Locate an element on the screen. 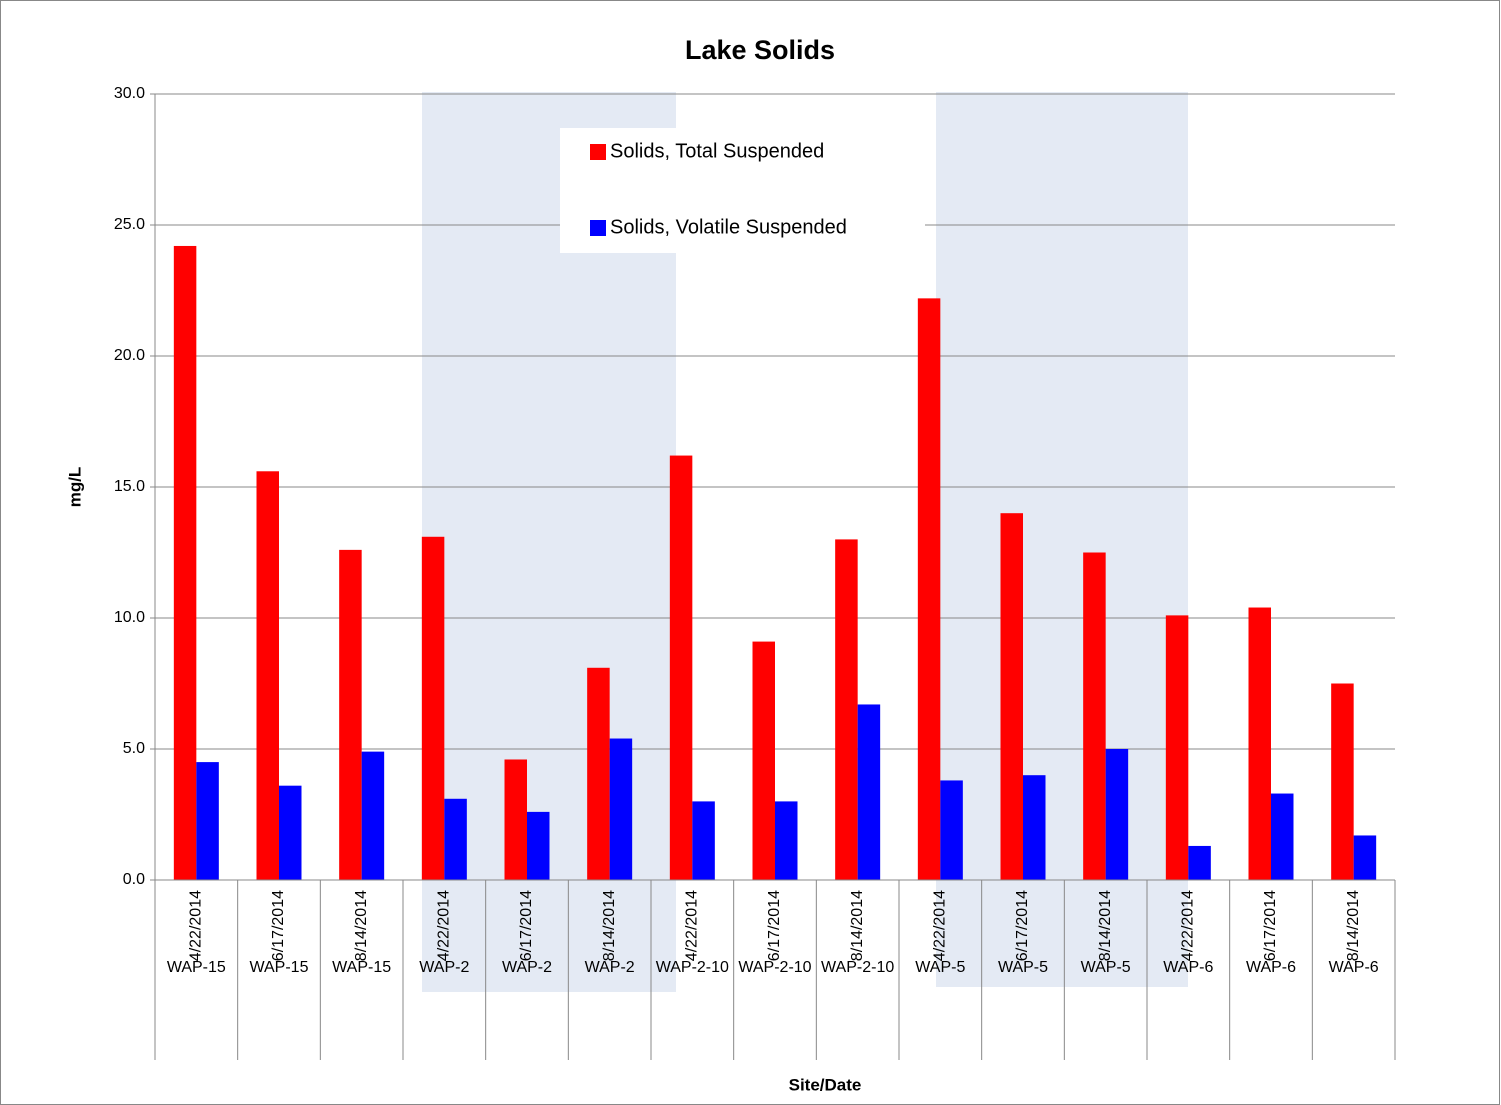 The image size is (1501, 1105). highlight-band is located at coordinates (1062, 539).